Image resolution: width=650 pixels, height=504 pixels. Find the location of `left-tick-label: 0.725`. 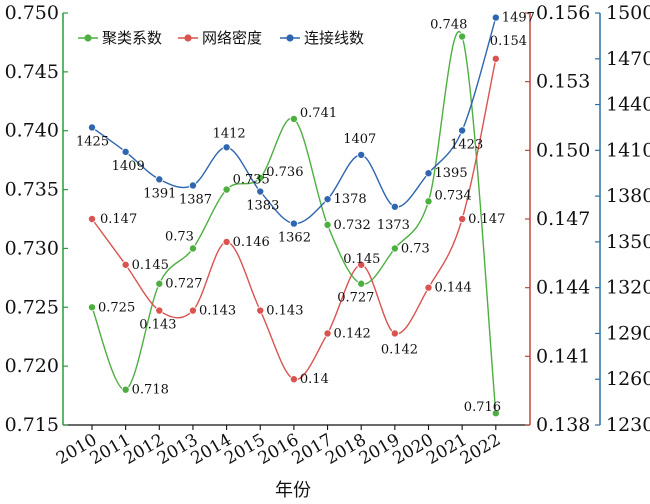

left-tick-label: 0.725 is located at coordinates (32, 307).